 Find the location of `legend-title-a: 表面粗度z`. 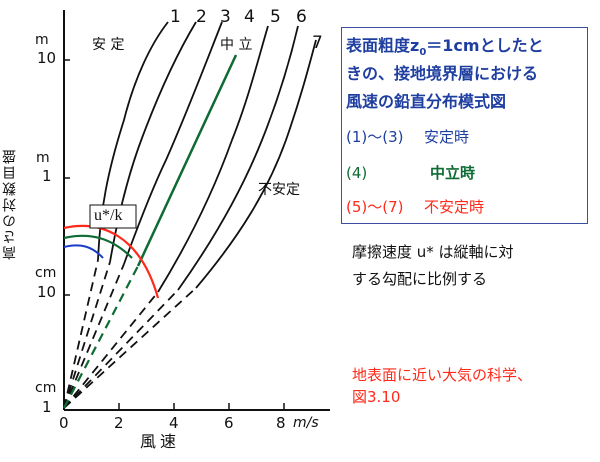

legend-title-a: 表面粗度z is located at coordinates (383, 45).